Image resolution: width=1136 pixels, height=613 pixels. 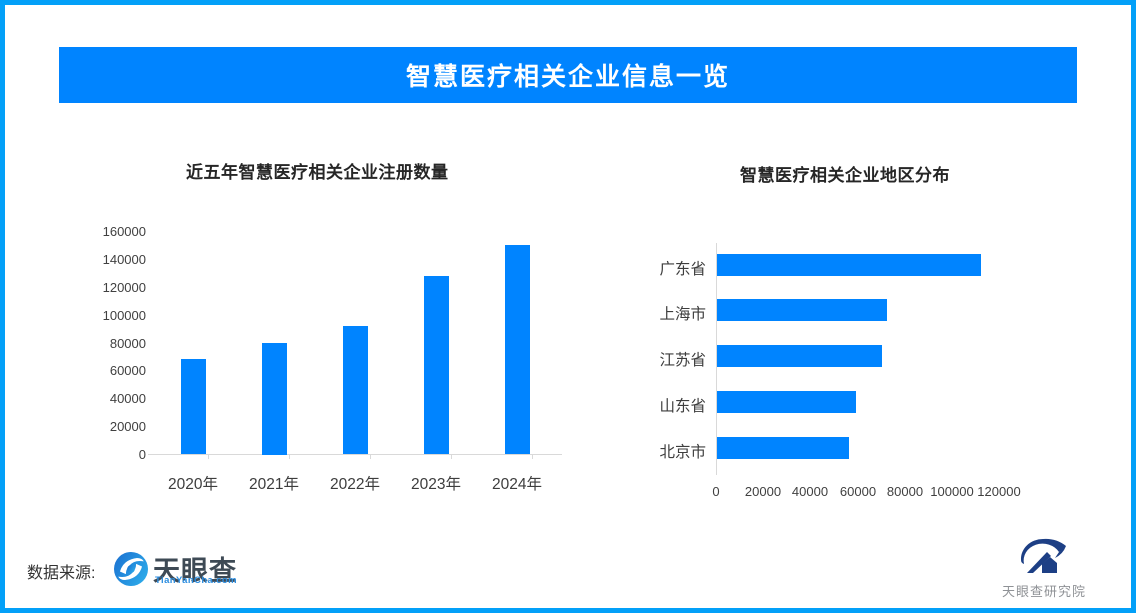 What do you see at coordinates (682, 269) in the screenshot?
I see `y-axis-category-label: 广东省` at bounding box center [682, 269].